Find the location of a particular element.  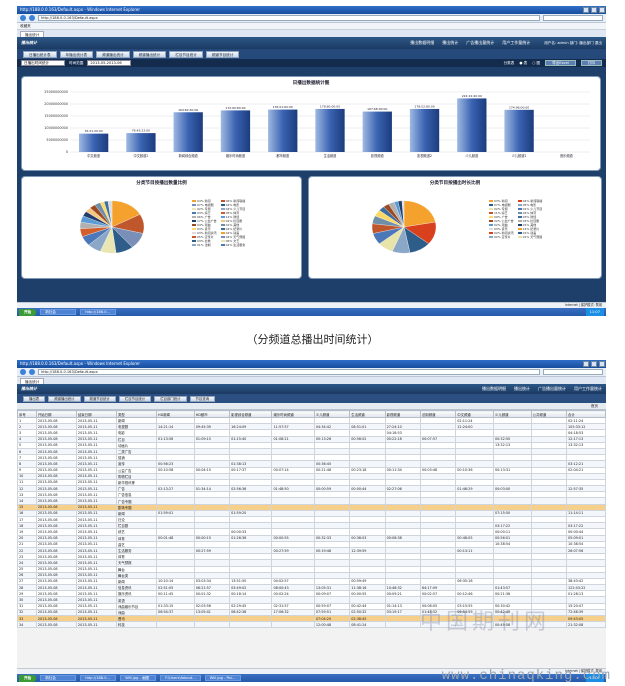

mode-select: 日播出时间统计 is located at coordinates (43, 63).